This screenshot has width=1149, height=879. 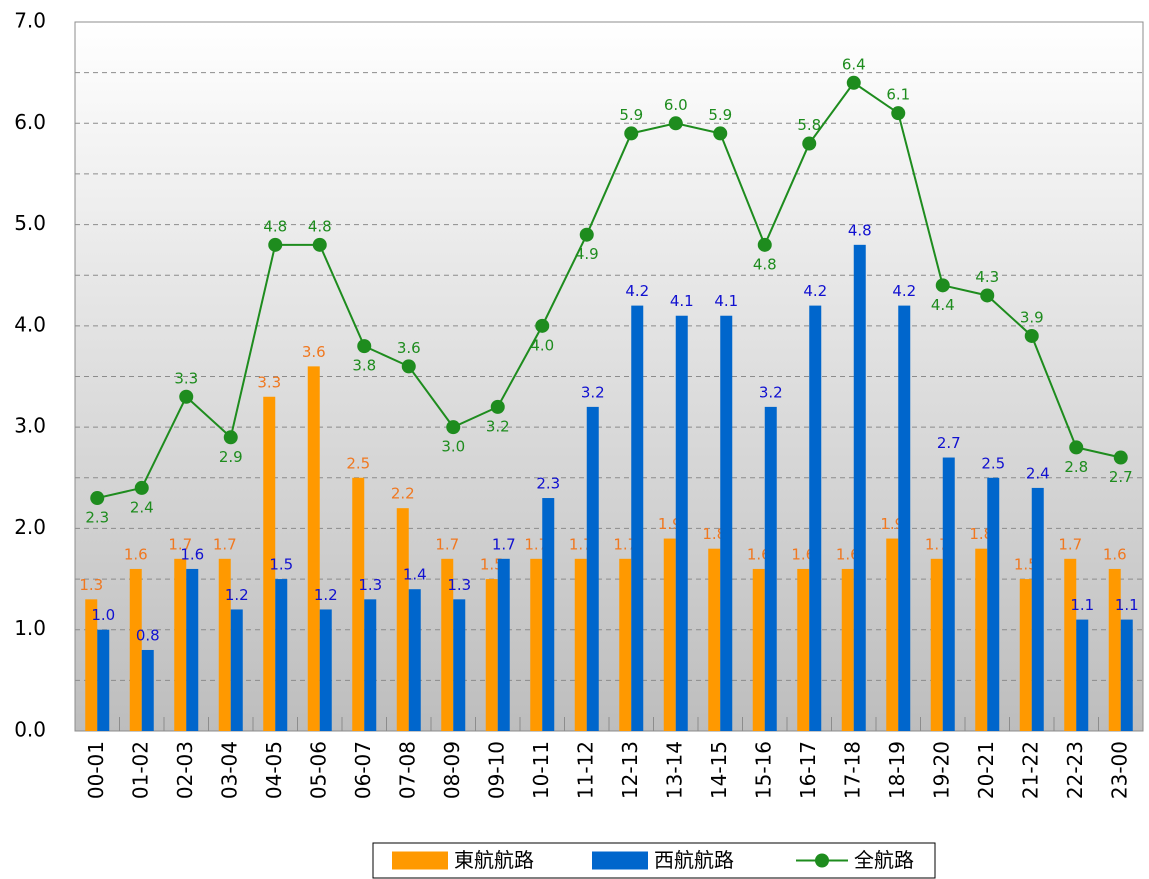 What do you see at coordinates (898, 95) in the screenshot?
I see `data-label: 6.1` at bounding box center [898, 95].